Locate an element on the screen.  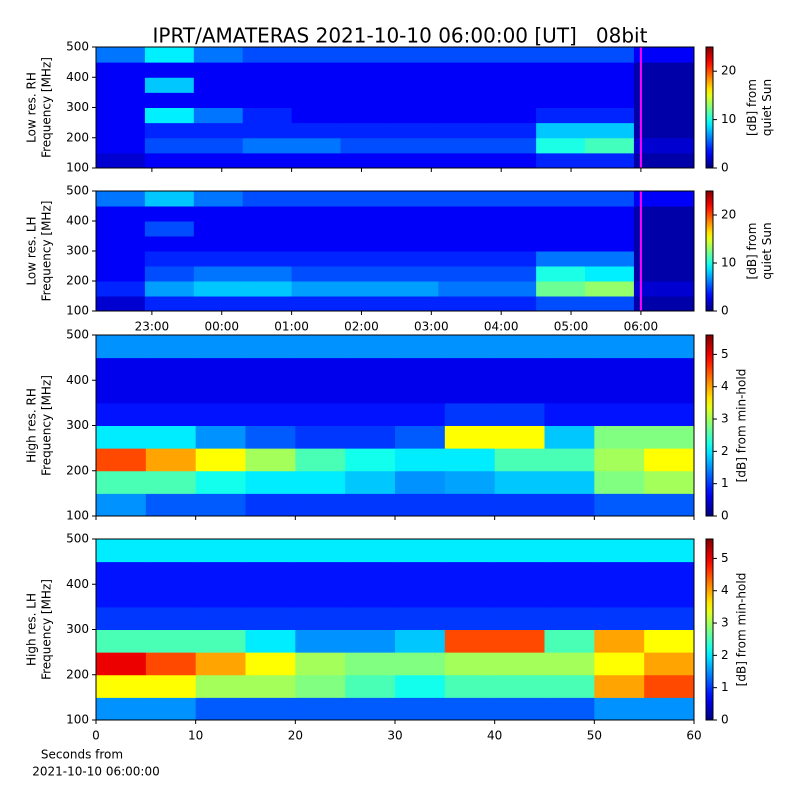
colorbar-tick-label: 0 is located at coordinates (725, 311).